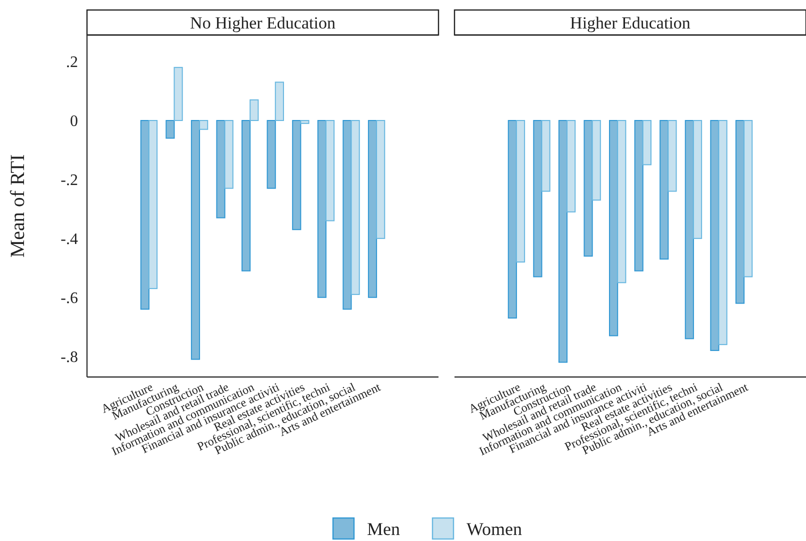  I want to click on y-tick-label: -.8, so click(69, 357).